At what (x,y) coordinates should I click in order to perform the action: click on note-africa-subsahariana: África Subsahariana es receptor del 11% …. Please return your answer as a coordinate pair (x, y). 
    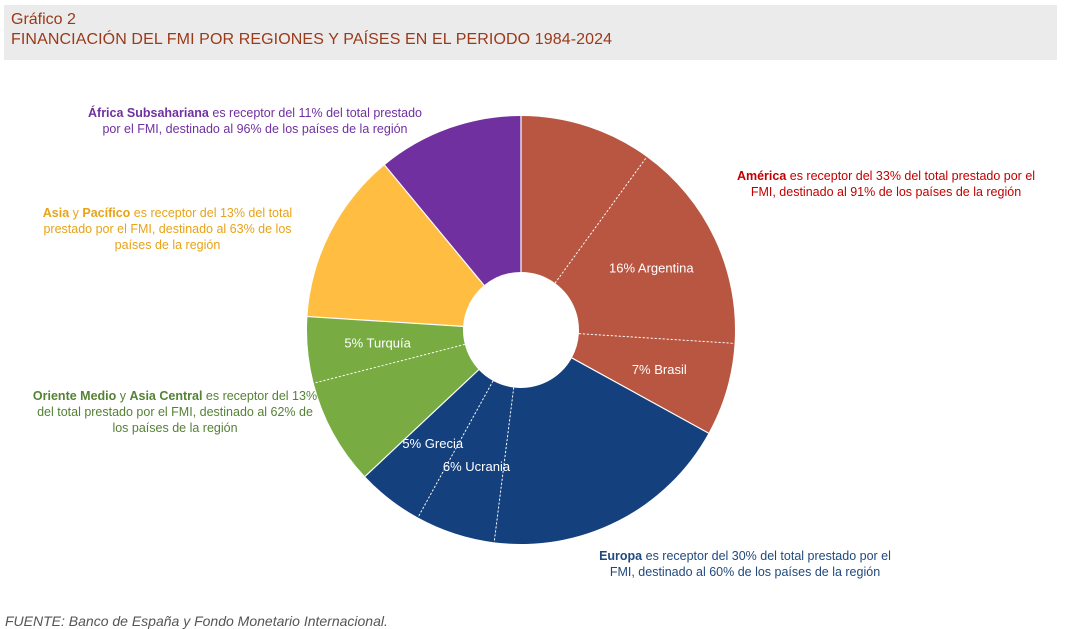
    Looking at the image, I should click on (255, 121).